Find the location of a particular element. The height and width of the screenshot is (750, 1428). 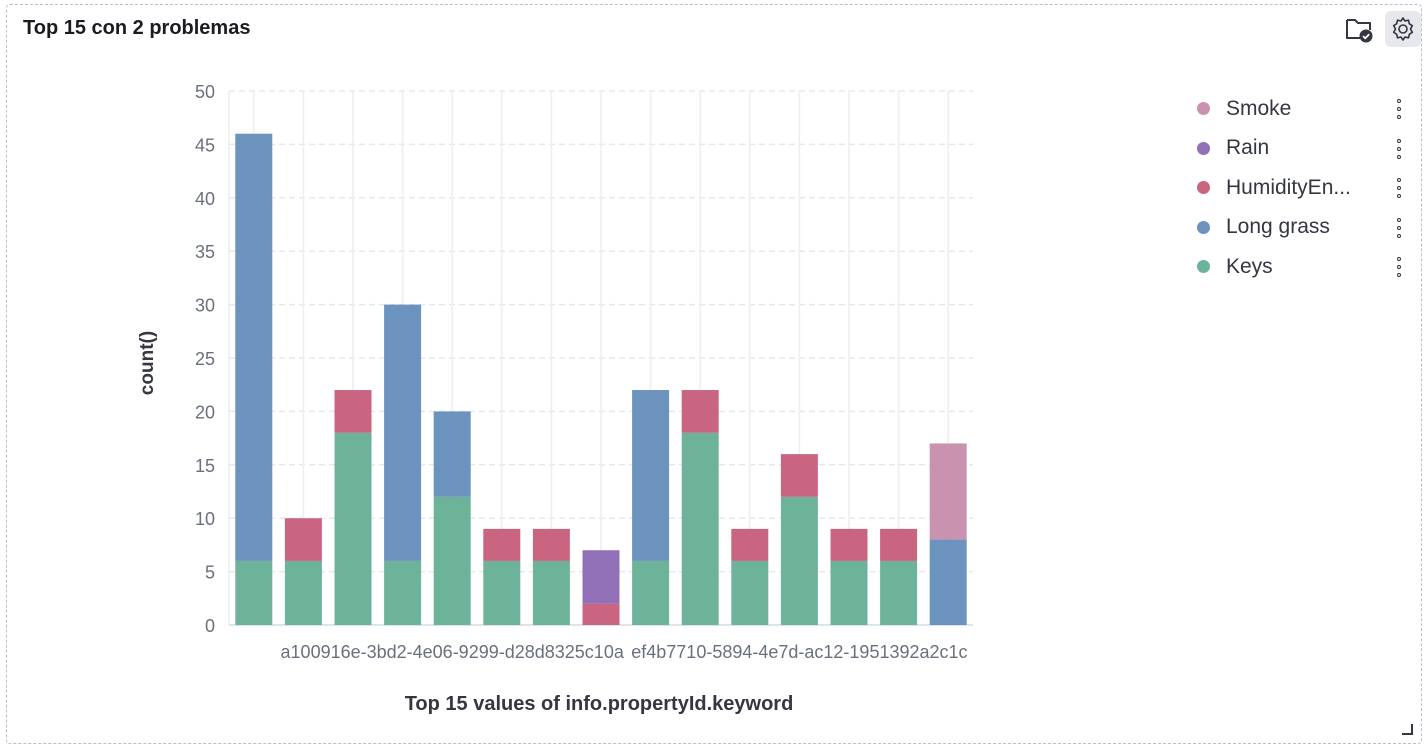

gear-button is located at coordinates (1403, 29).